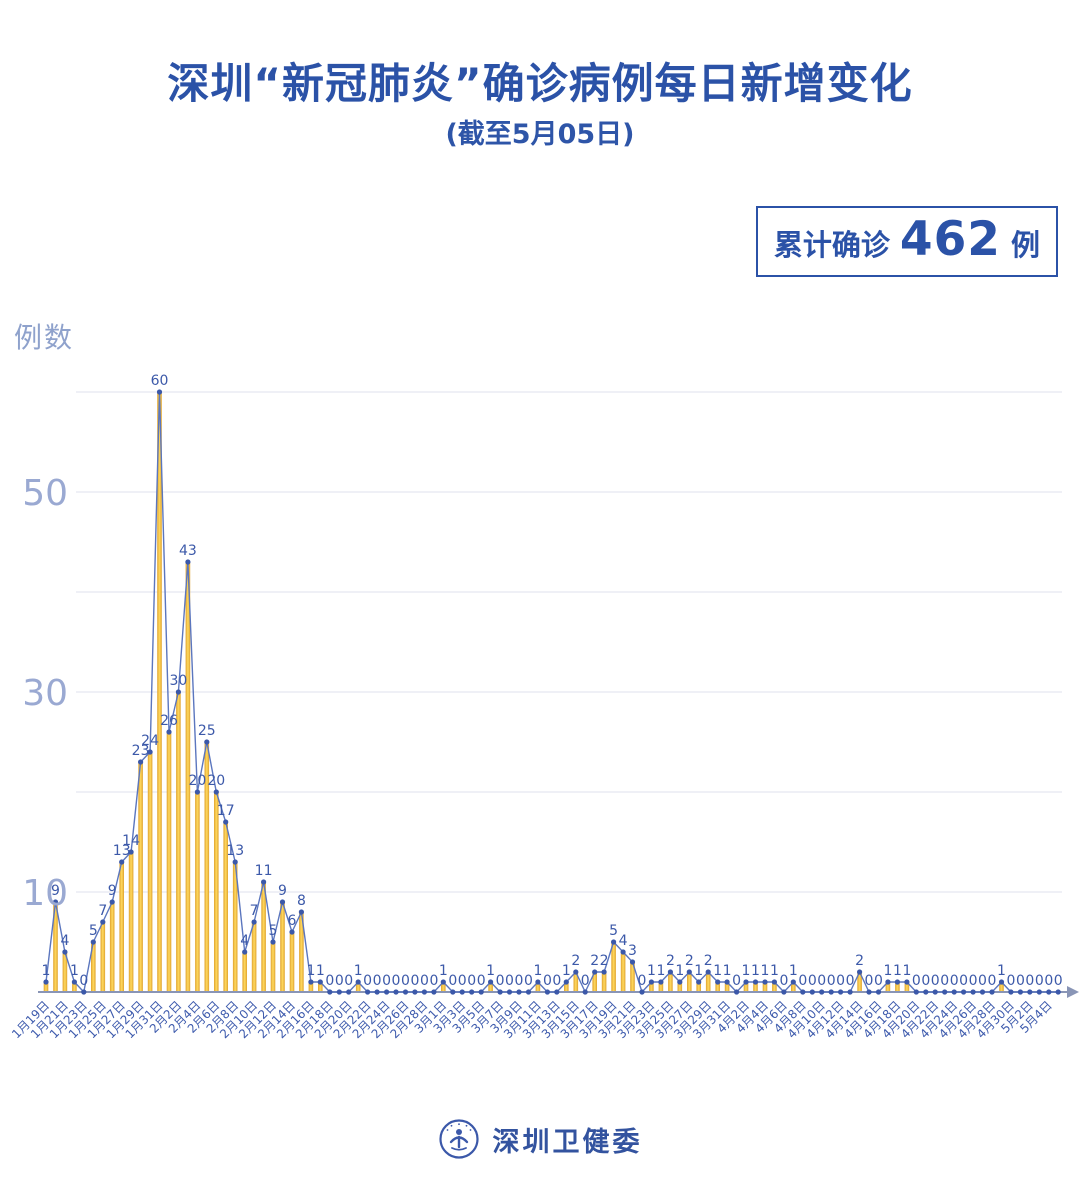  Describe the element at coordinates (950, 239) in the screenshot. I see `badge-value: 462` at that location.